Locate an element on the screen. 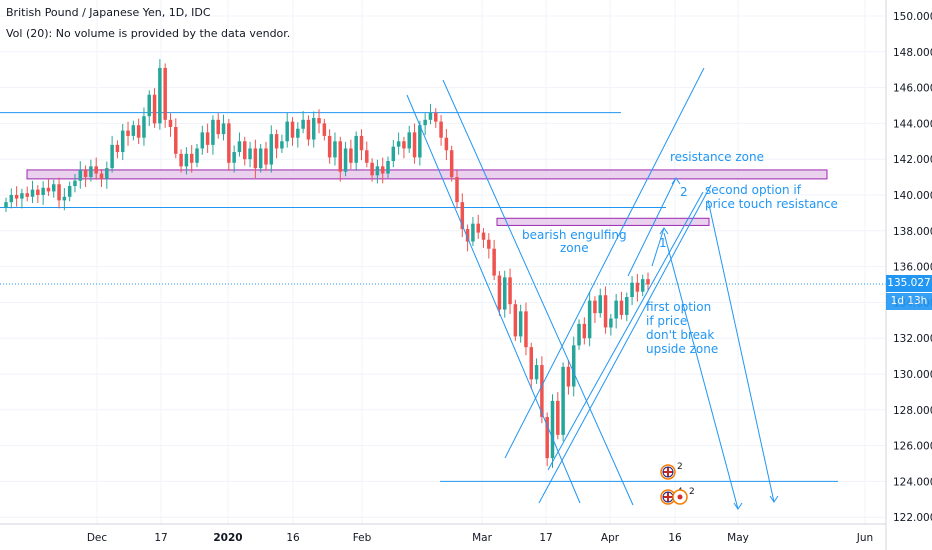 This screenshot has width=932, height=550. time-axis: Dec 17 2020 16 Feb Mar 17 Apr 16 May Jun is located at coordinates (443, 533).